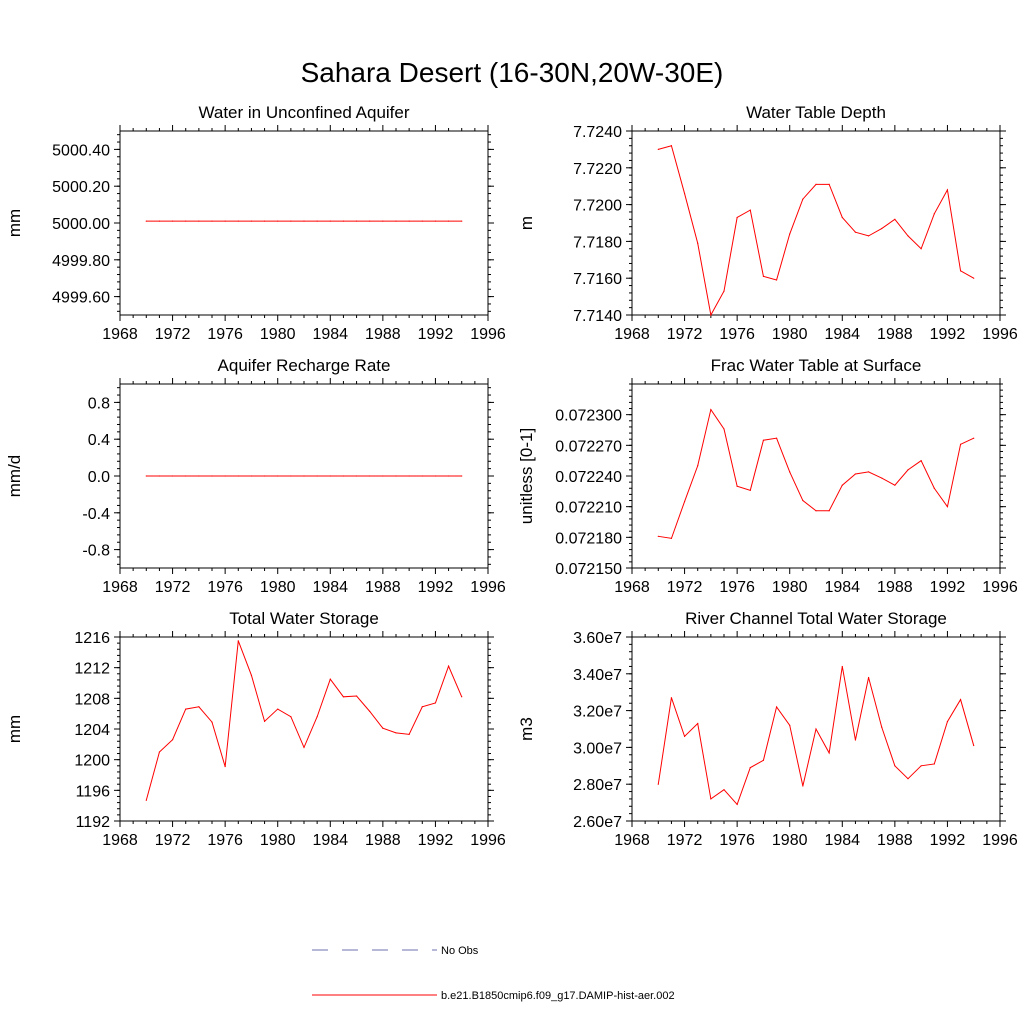 The width and height of the screenshot is (1024, 1024). Describe the element at coordinates (81, 224) in the screenshot. I see `y-tick-label: 5000.00` at that location.